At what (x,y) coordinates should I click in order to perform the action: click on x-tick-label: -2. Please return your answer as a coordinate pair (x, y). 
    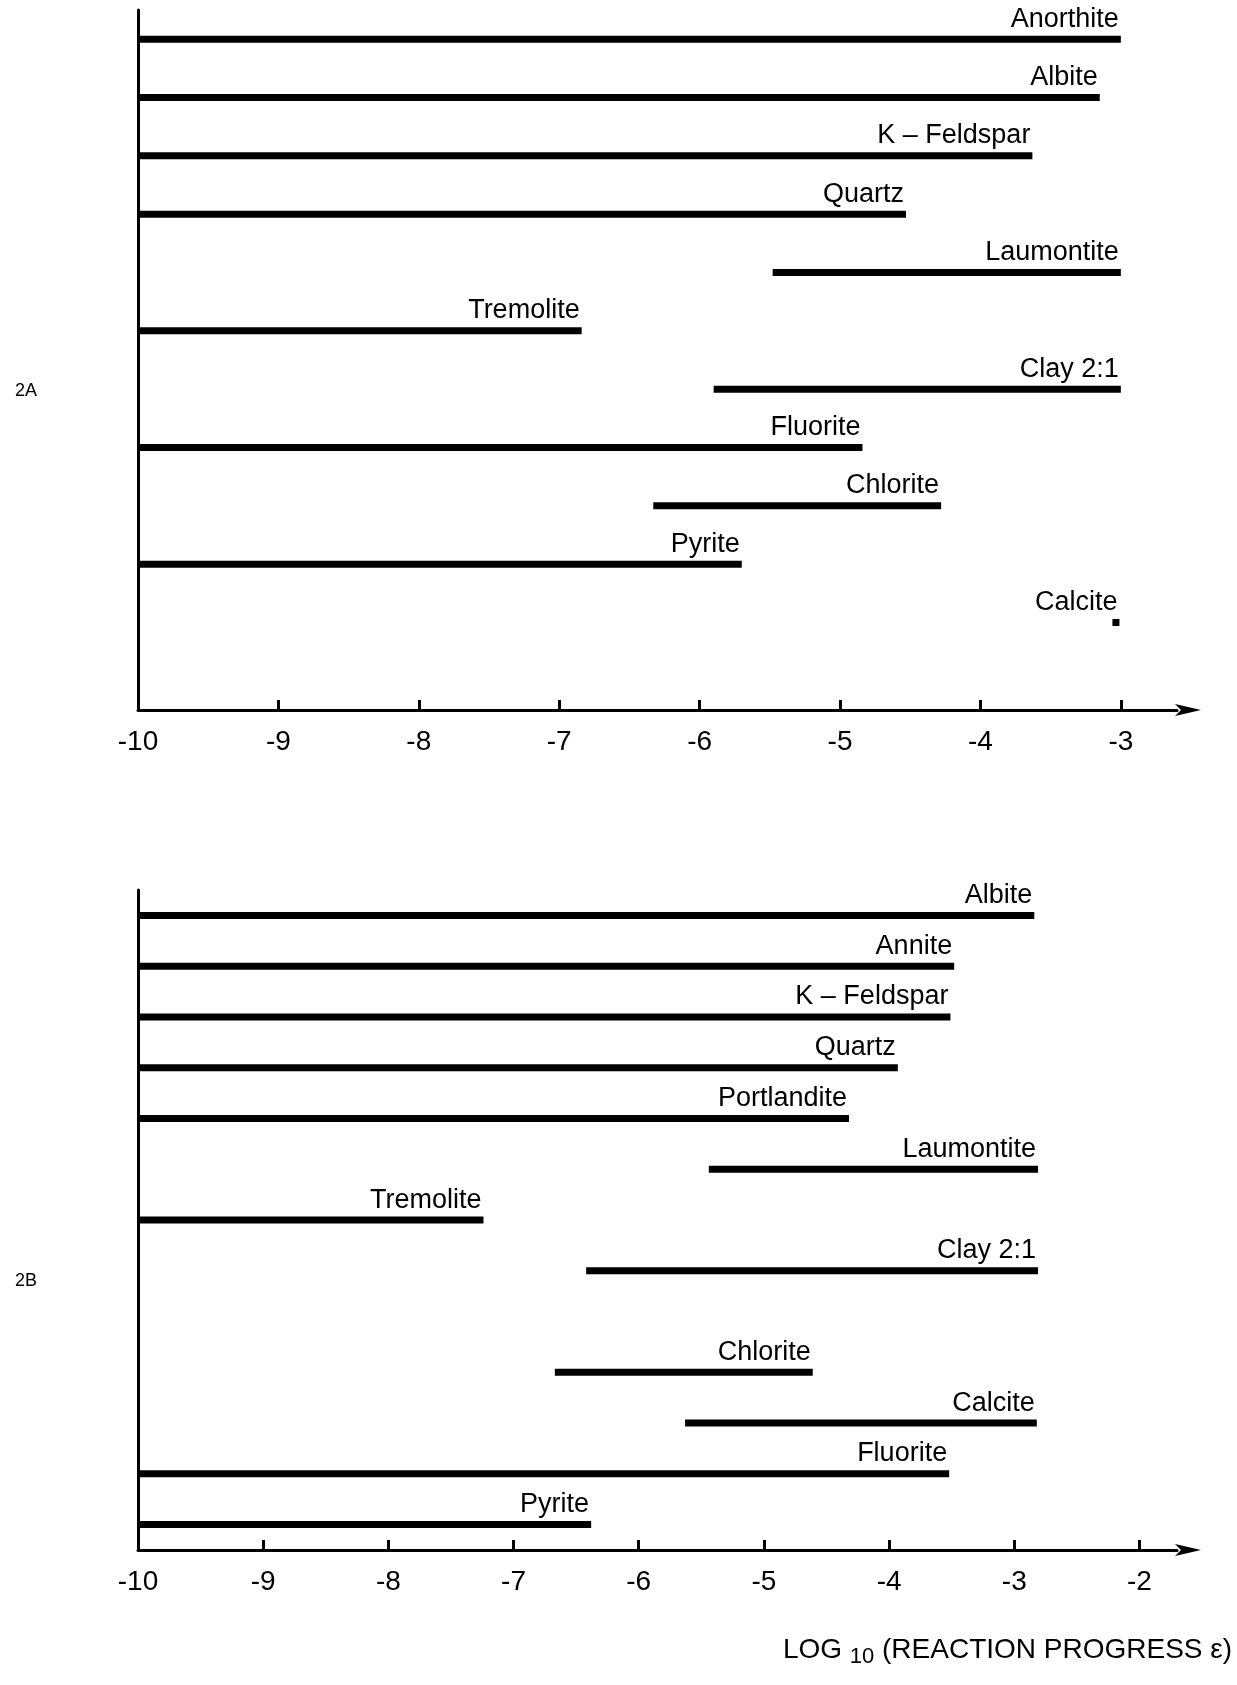
    Looking at the image, I should click on (1139, 1580).